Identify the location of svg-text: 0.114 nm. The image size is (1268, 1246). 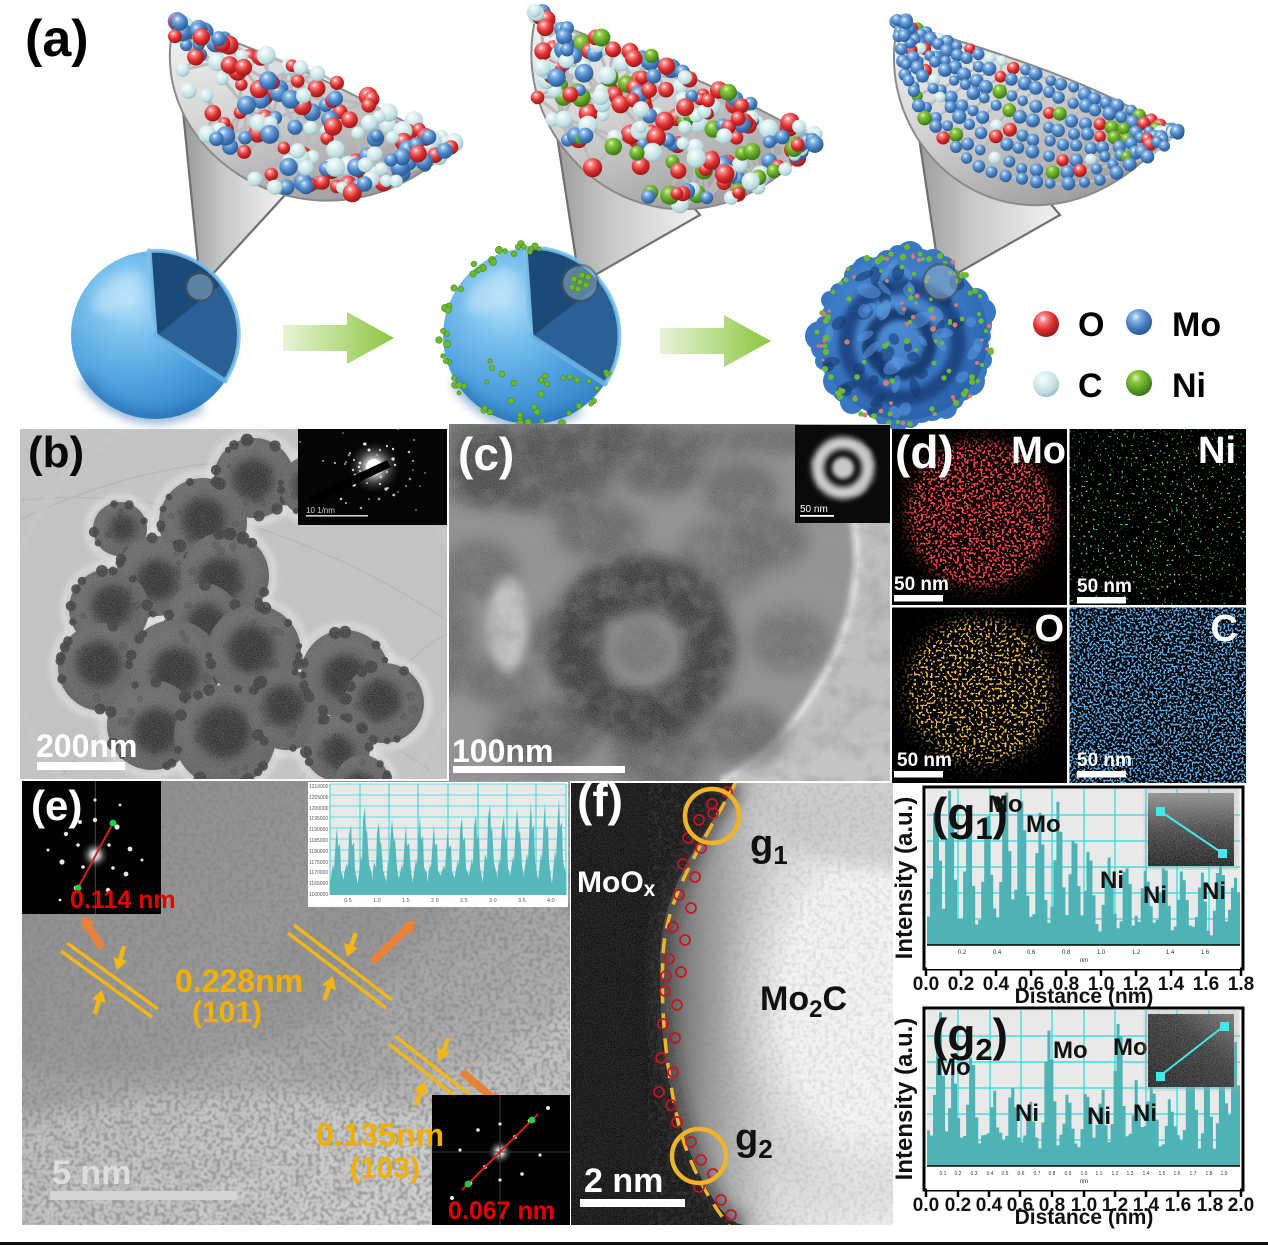
(123, 900).